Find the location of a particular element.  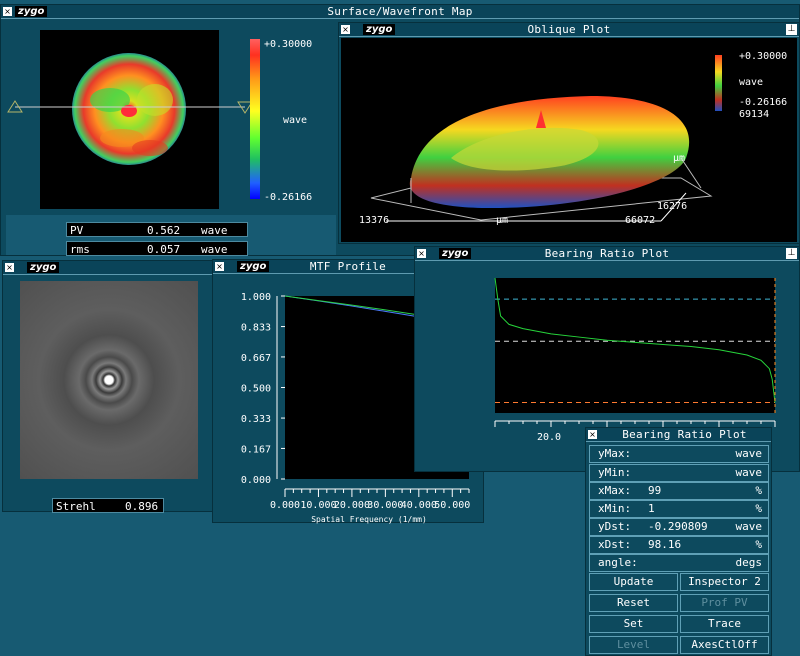

update-button: Update is located at coordinates (633, 582).